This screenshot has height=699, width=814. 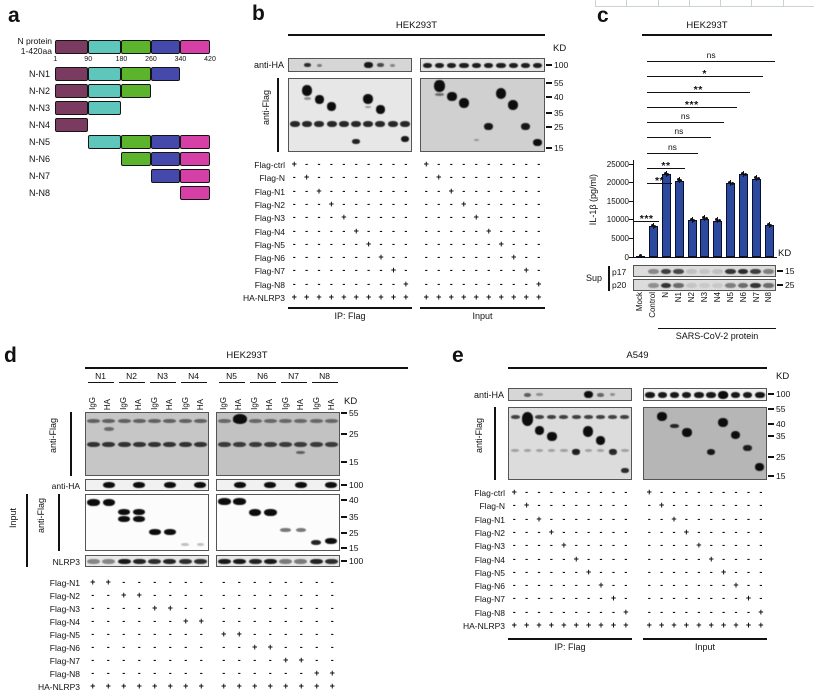 I want to click on input-underline-b, so click(x=482, y=308).